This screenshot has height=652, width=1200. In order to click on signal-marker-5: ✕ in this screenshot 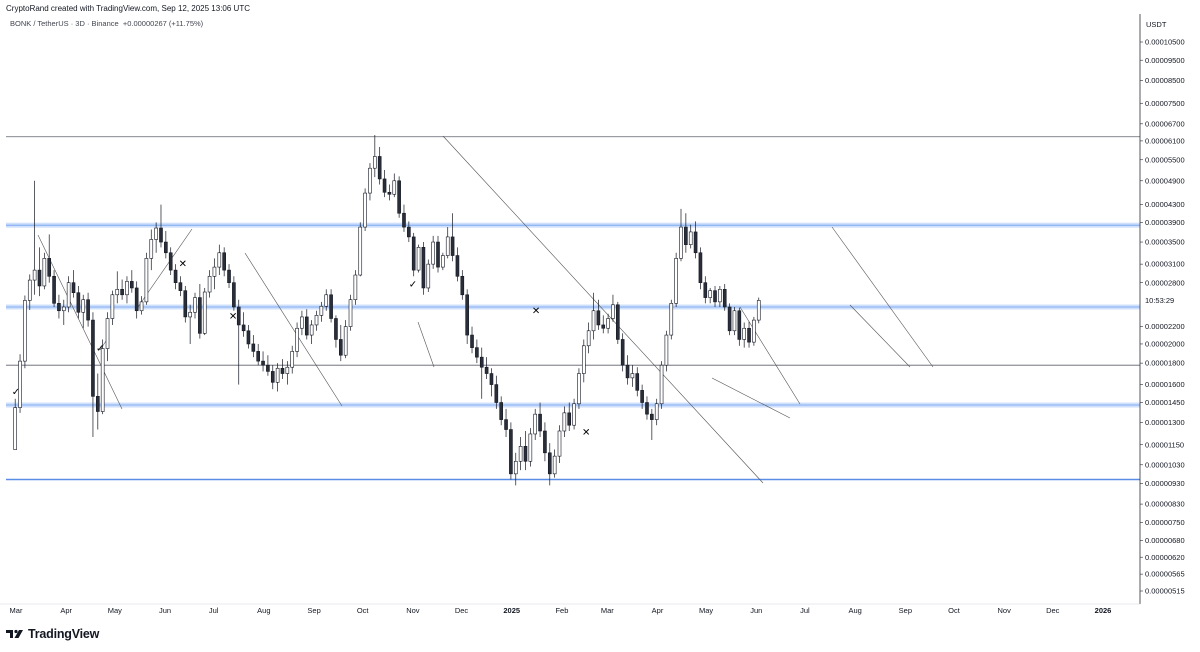, I will do `click(536, 311)`.